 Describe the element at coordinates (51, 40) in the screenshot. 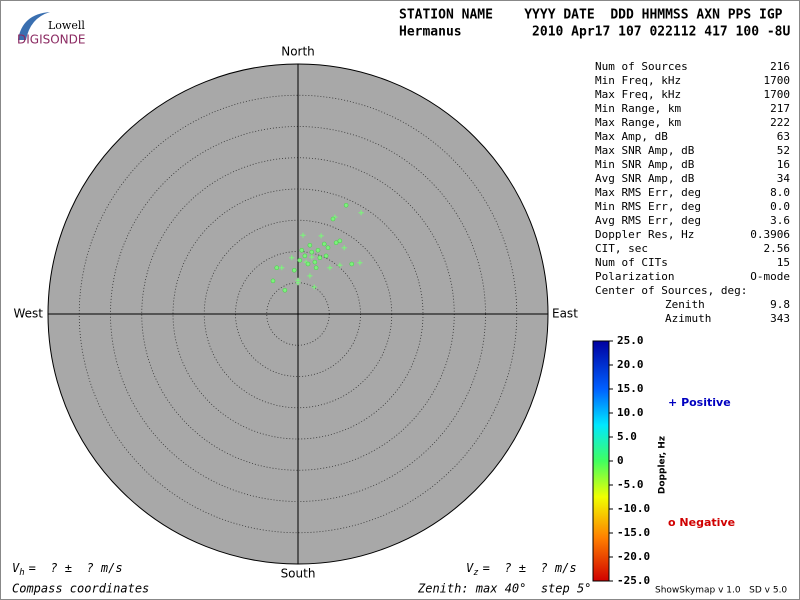

I see `logo-bottom: DIGISONDE` at that location.